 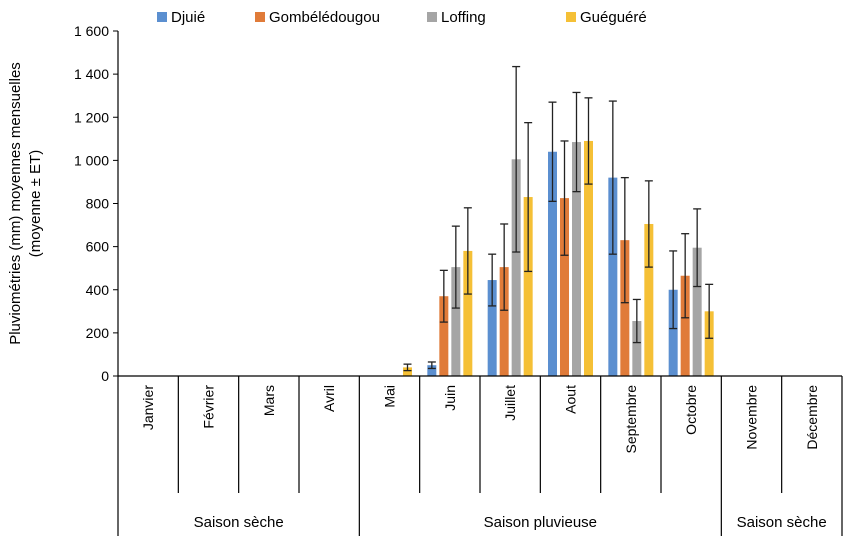 I want to click on month-label: Novembre, so click(x=752, y=417).